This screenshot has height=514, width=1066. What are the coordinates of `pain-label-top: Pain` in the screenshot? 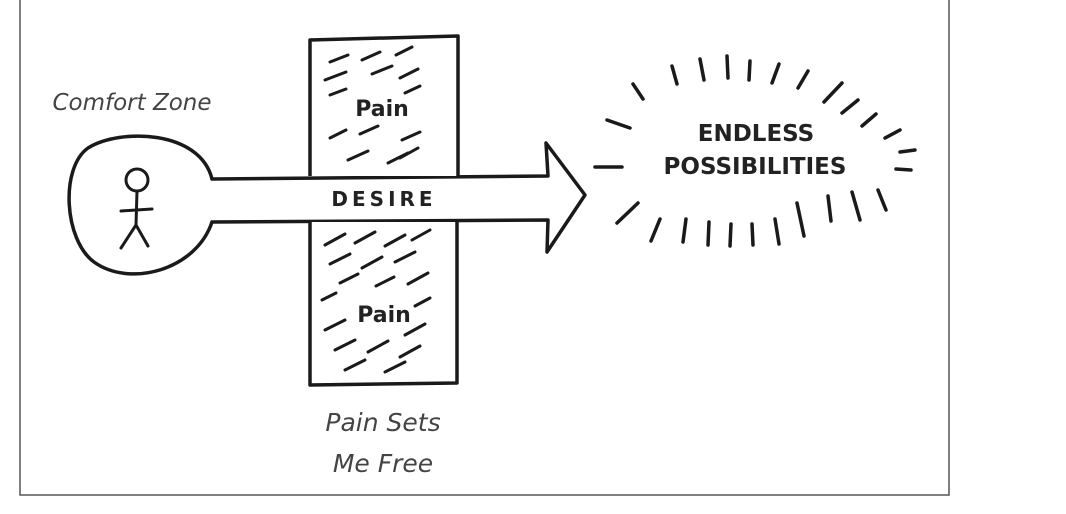 It's located at (382, 109).